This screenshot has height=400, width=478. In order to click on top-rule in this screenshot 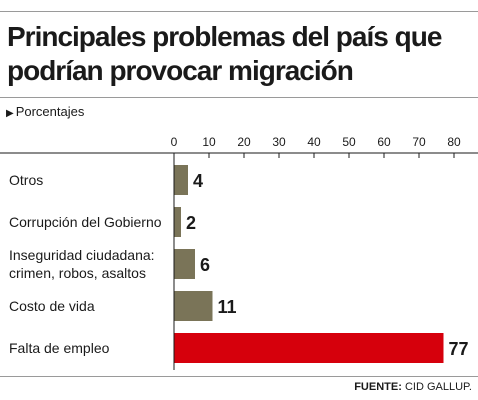, I will do `click(239, 11)`.